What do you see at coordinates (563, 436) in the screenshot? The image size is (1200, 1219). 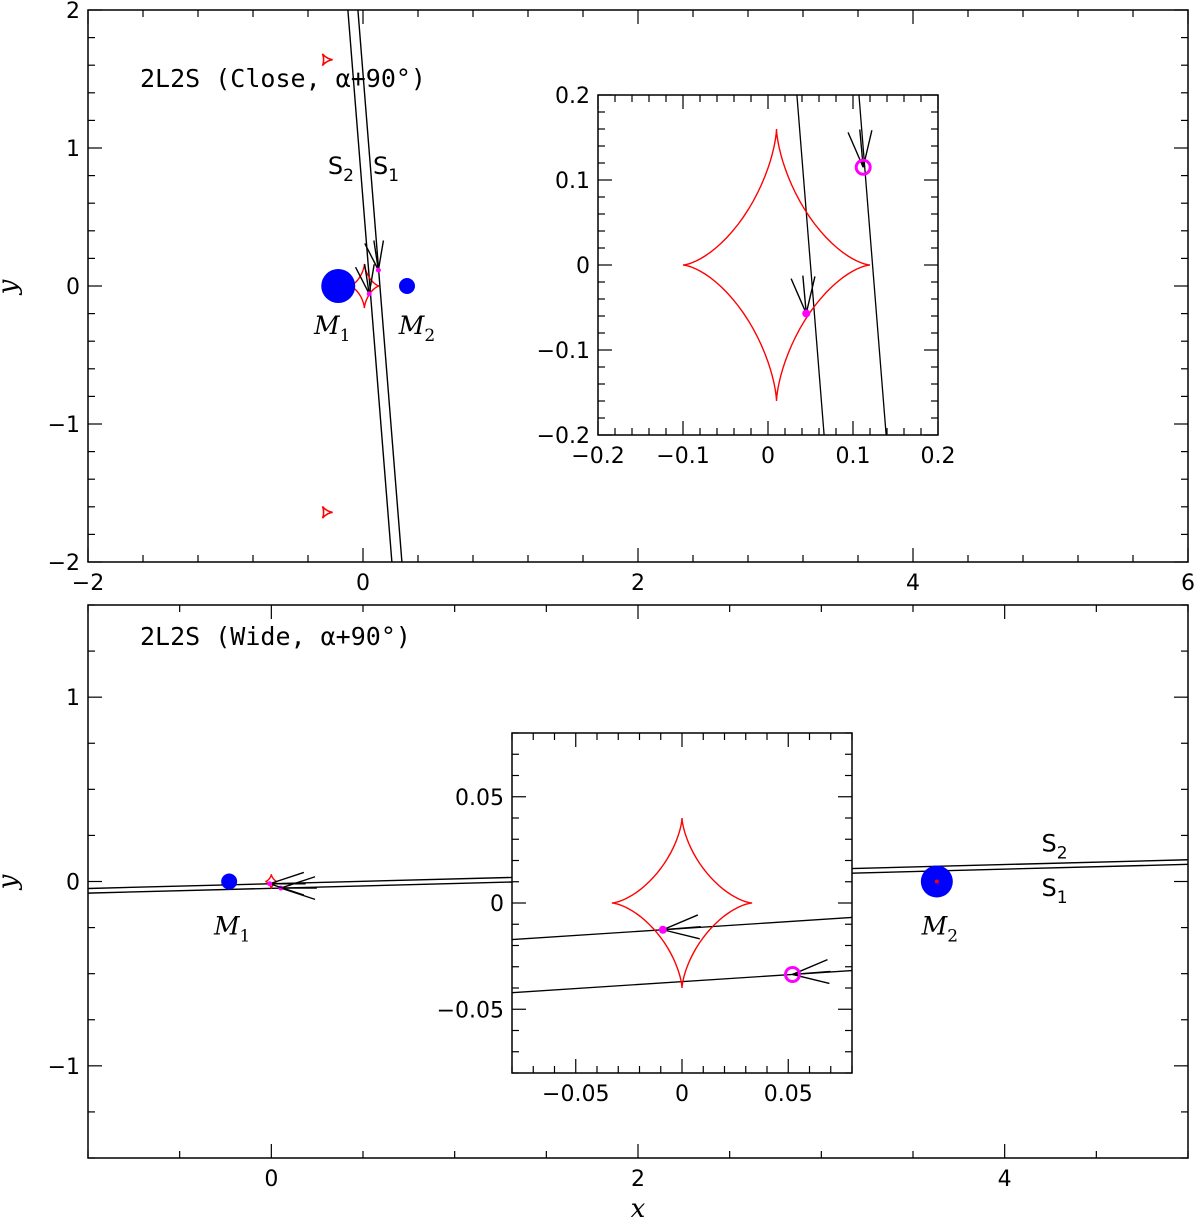 I see `close-inset-y-tick-label: −0.2` at bounding box center [563, 436].